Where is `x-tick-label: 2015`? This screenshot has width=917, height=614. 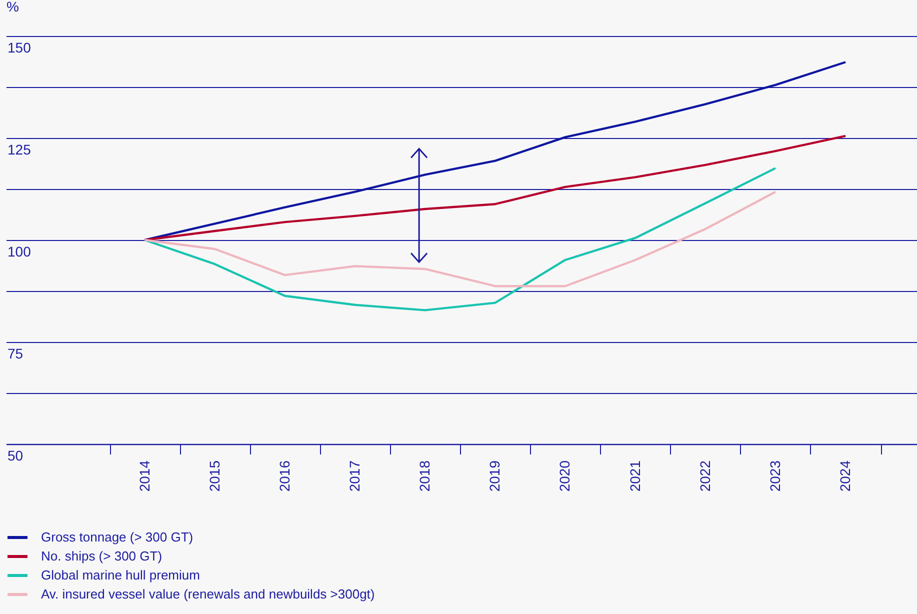
x-tick-label: 2015 is located at coordinates (214, 476).